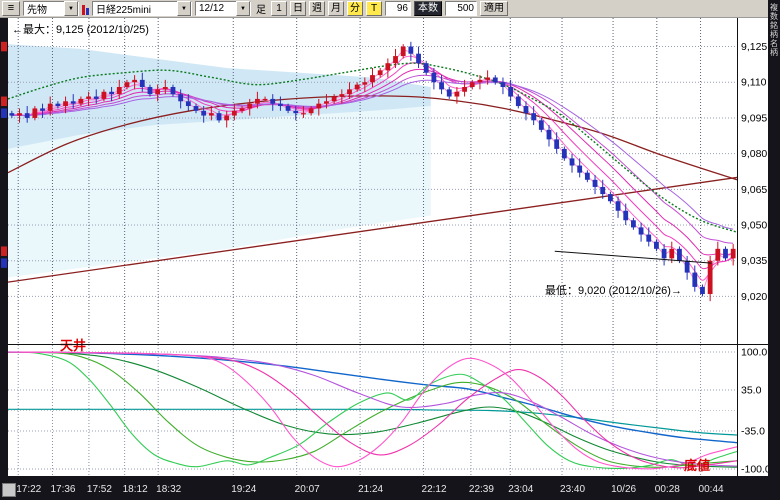  Describe the element at coordinates (398, 8) in the screenshot. I see `bar-count-value: 96` at that location.